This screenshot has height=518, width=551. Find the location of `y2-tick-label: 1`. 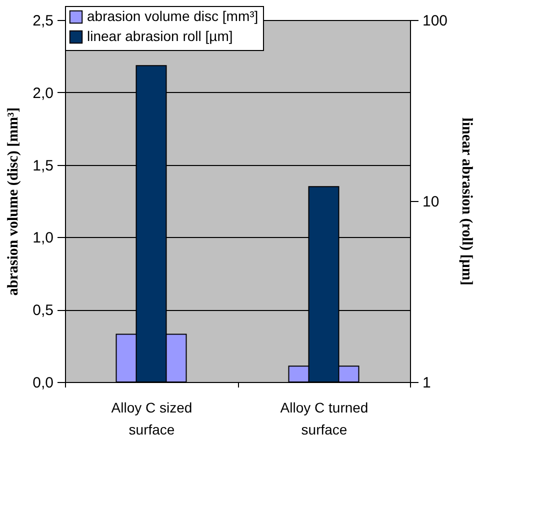

y2-tick-label: 1 is located at coordinates (426, 383).